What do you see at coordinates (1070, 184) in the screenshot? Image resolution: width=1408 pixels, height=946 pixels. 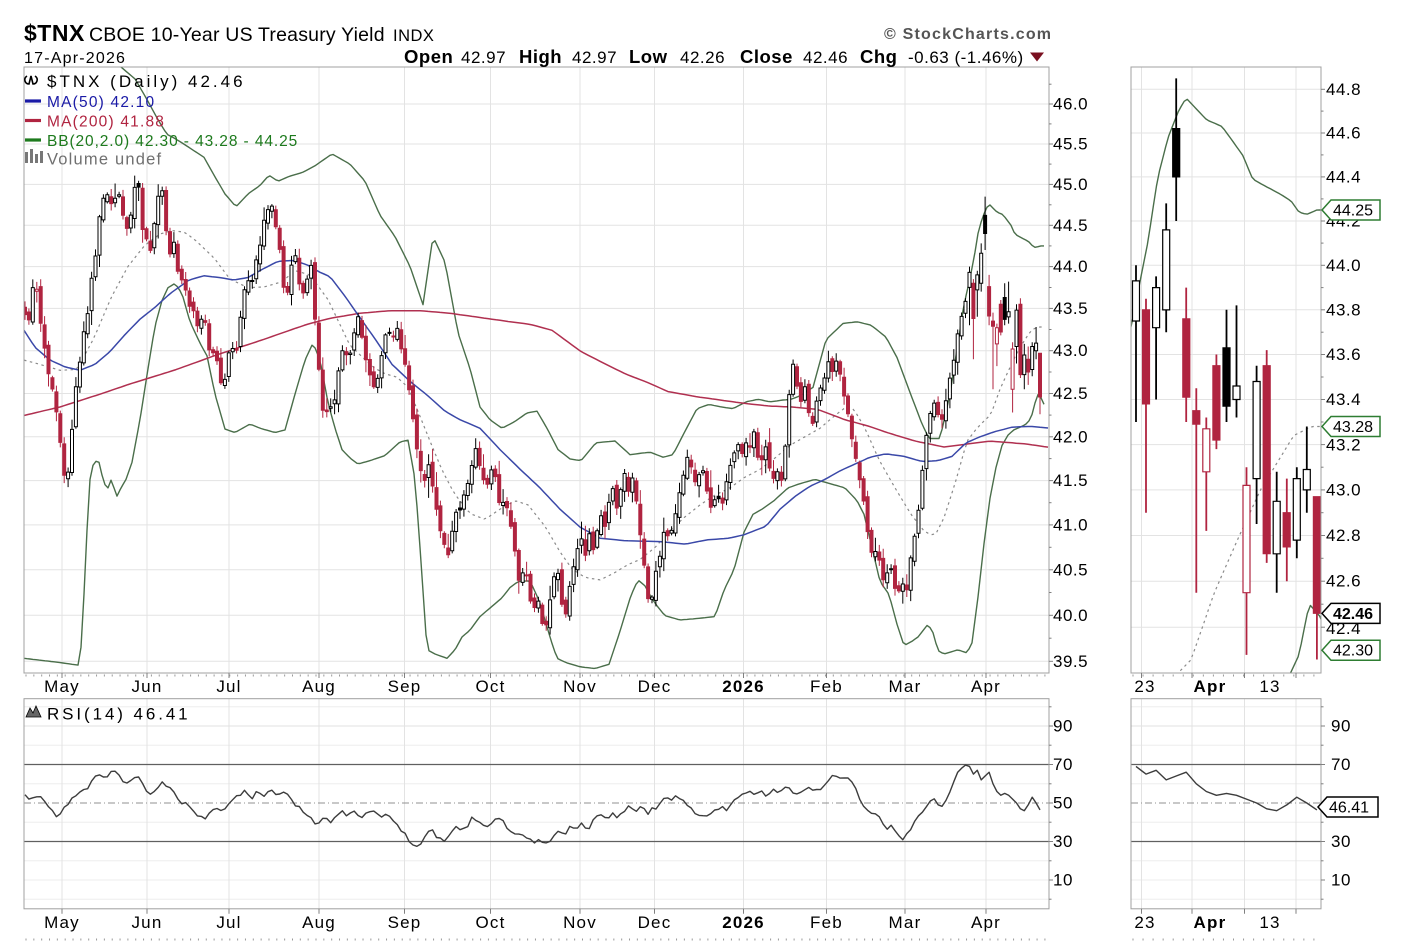 I see `svg-text: 45.0` at bounding box center [1070, 184].